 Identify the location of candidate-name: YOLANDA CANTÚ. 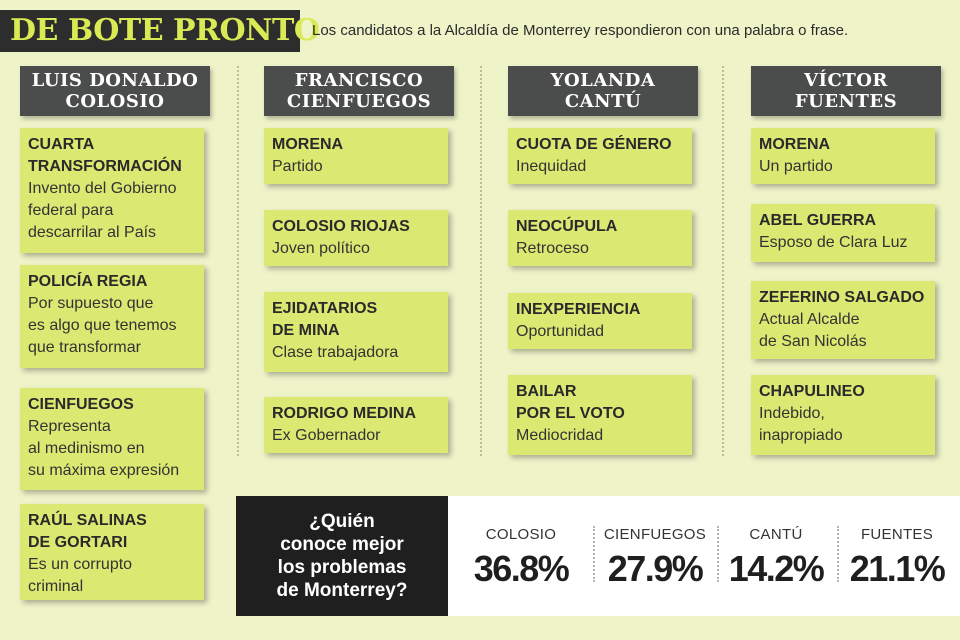
(603, 91).